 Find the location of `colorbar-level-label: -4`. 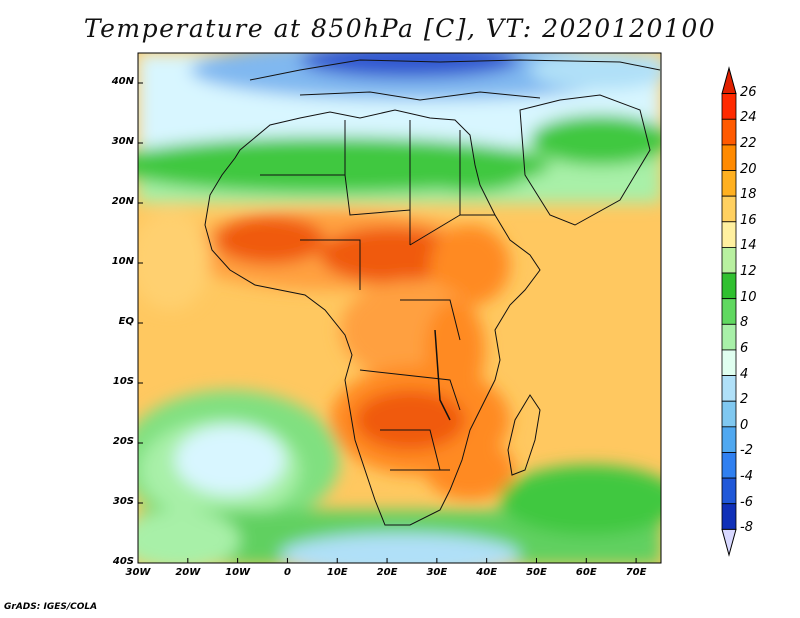

colorbar-level-label: -4 is located at coordinates (746, 477).